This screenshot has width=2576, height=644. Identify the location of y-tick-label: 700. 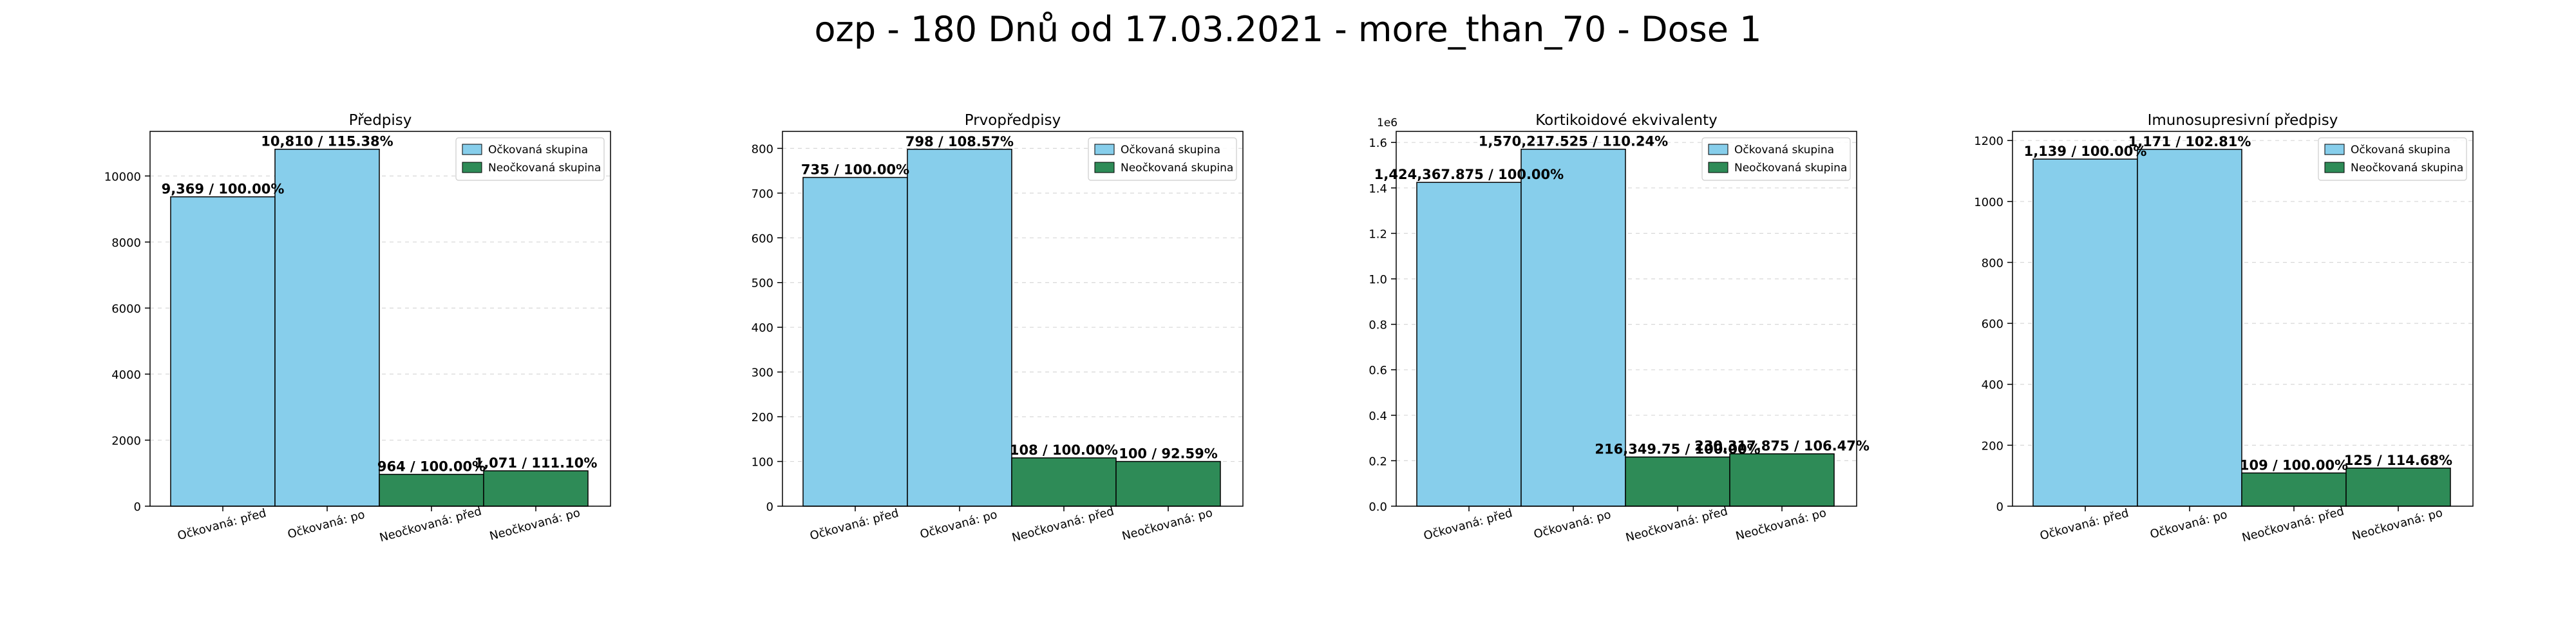
(762, 194).